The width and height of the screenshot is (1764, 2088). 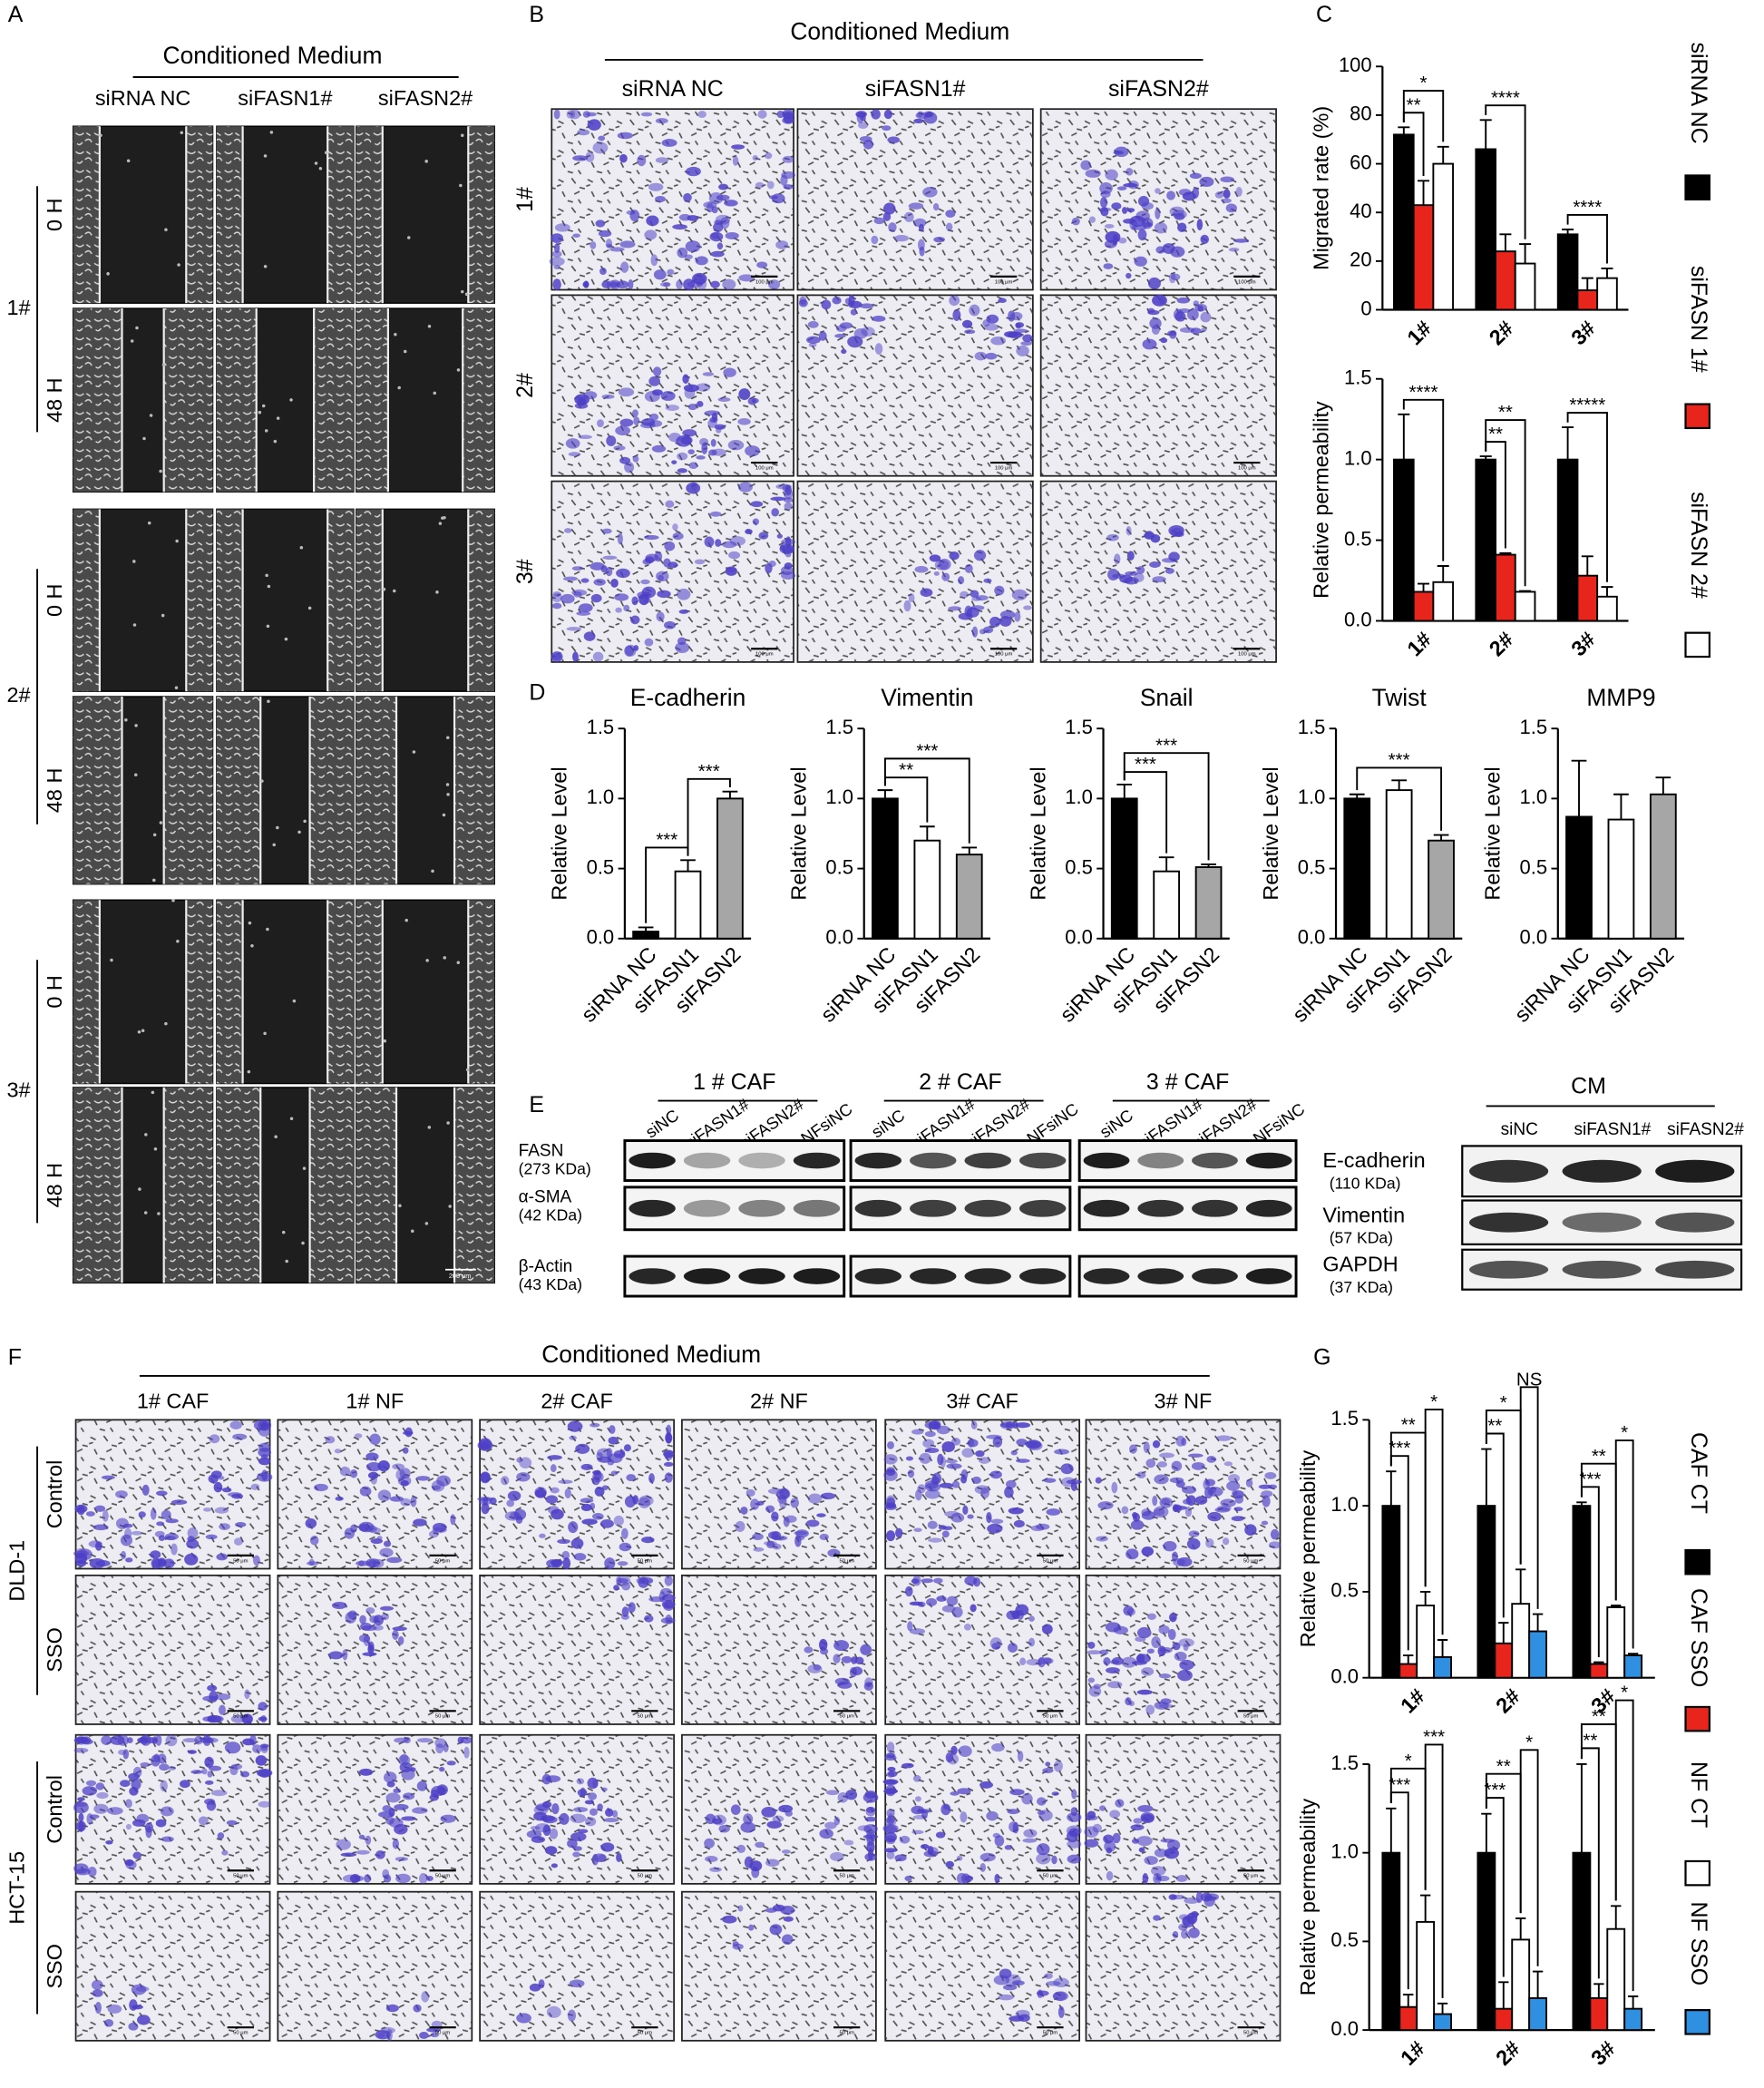 What do you see at coordinates (1603, 2053) in the screenshot?
I see `x-tick-label: 3#` at bounding box center [1603, 2053].